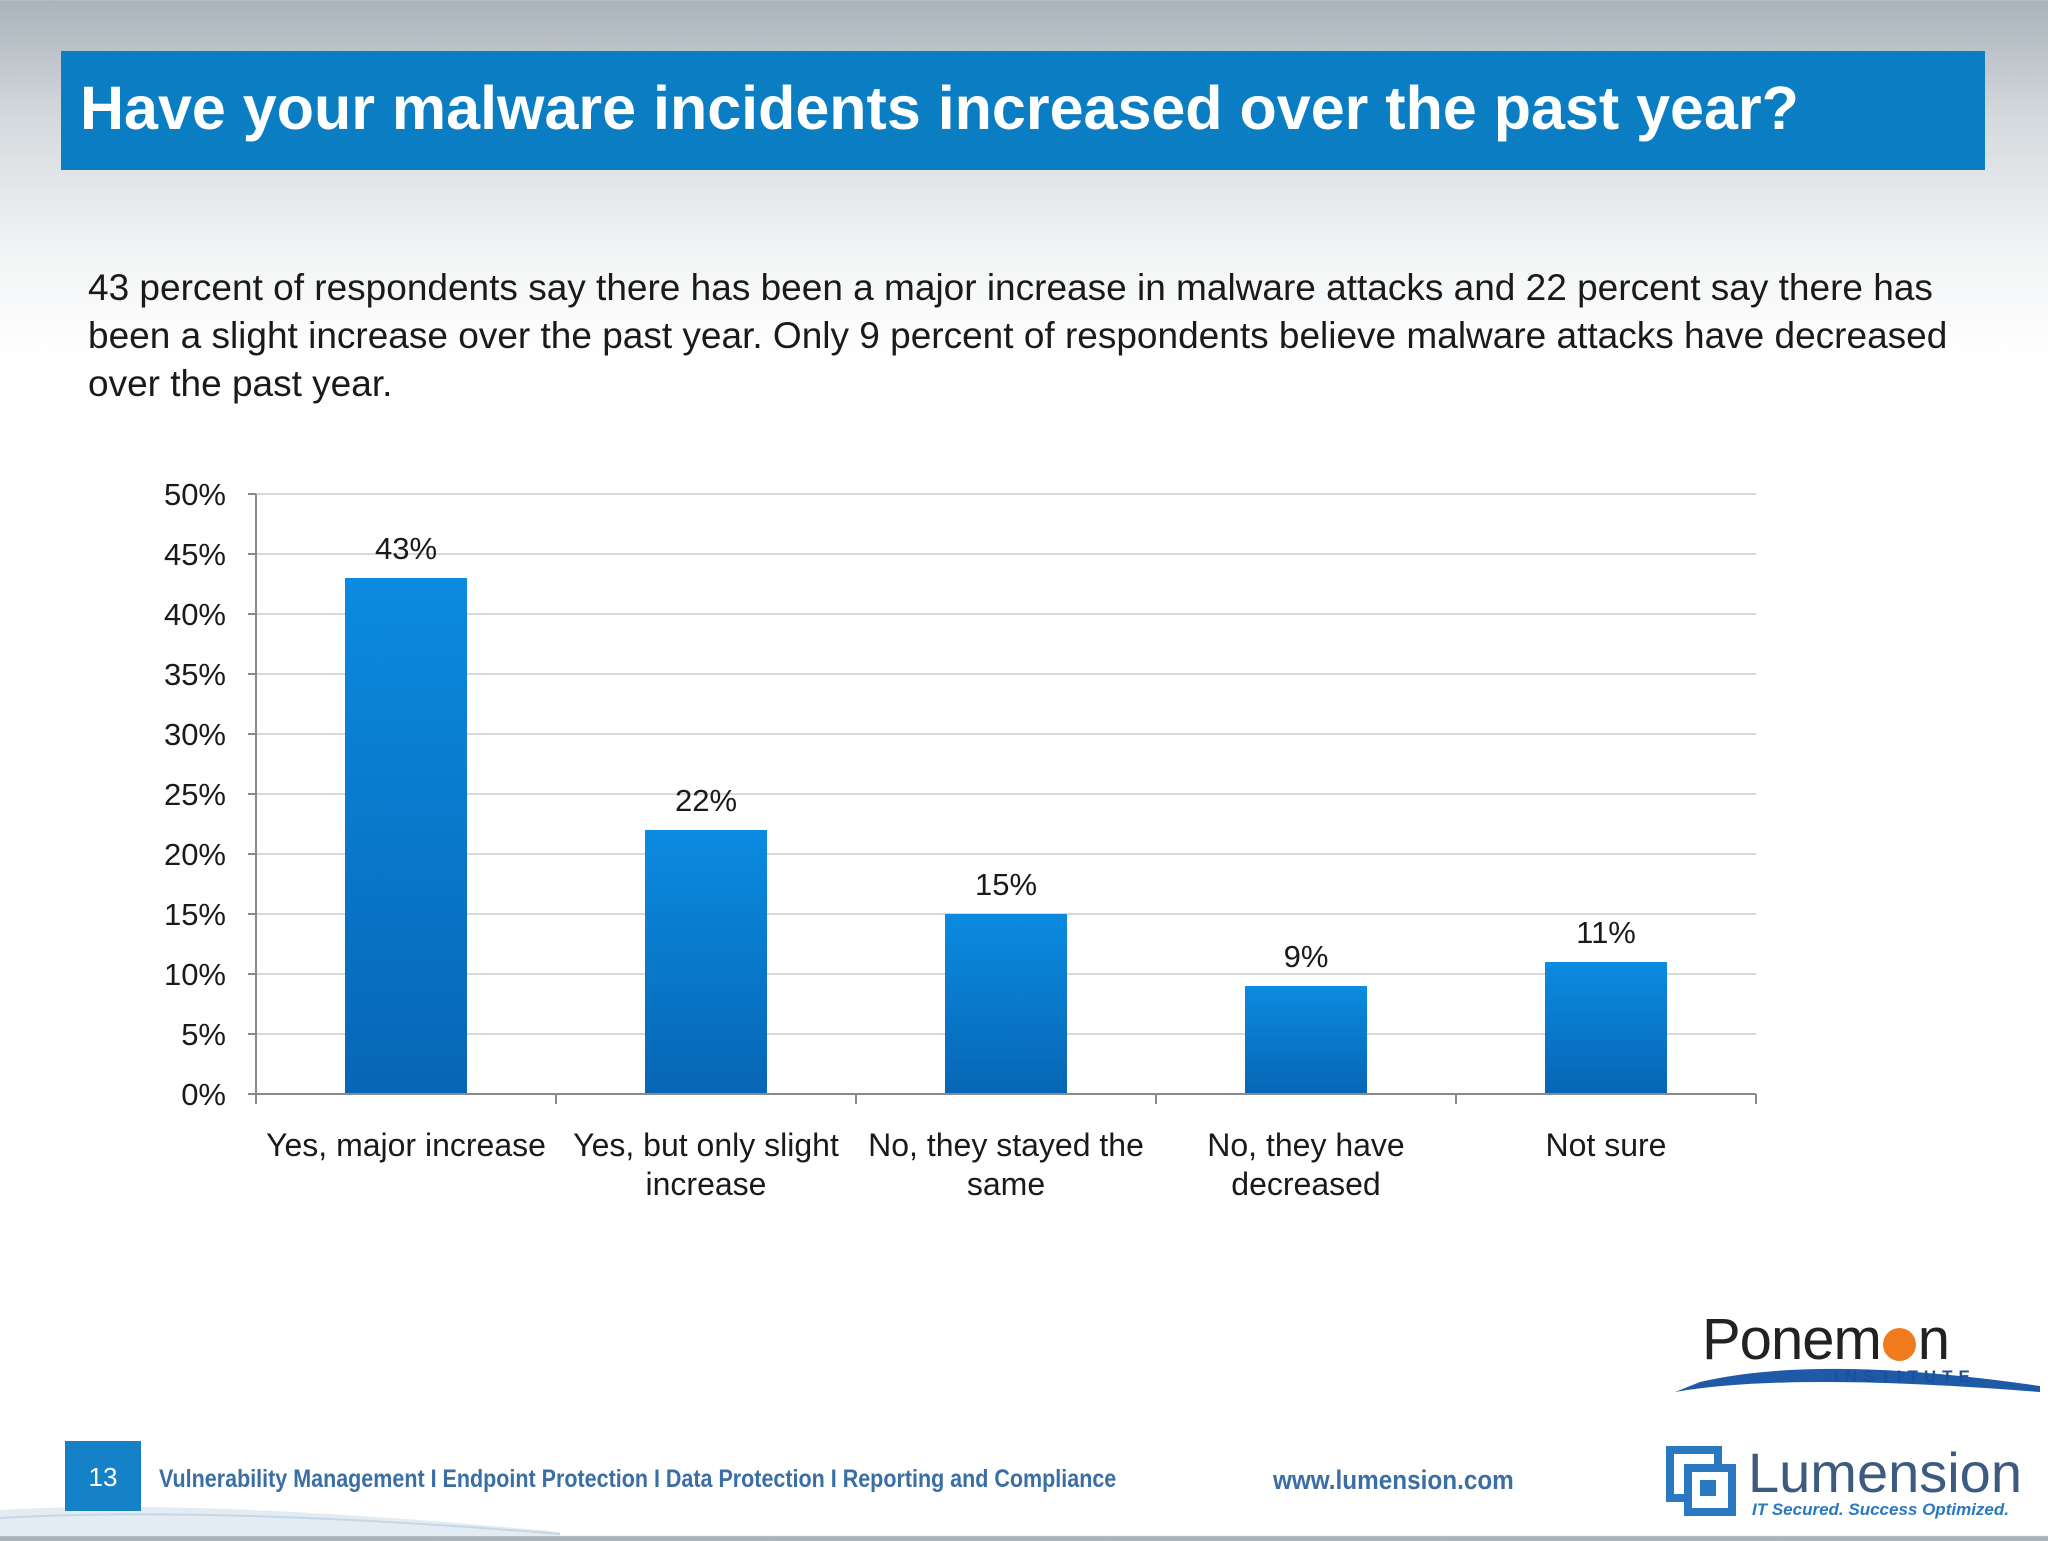  I want to click on y-tick-label: 0%, so click(203, 1094).